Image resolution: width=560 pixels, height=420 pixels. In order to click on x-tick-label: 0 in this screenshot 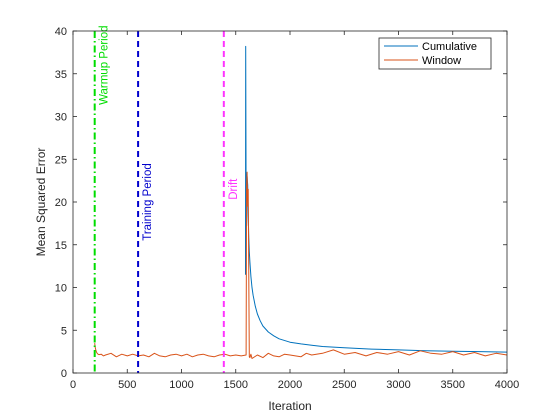, I will do `click(73, 385)`.